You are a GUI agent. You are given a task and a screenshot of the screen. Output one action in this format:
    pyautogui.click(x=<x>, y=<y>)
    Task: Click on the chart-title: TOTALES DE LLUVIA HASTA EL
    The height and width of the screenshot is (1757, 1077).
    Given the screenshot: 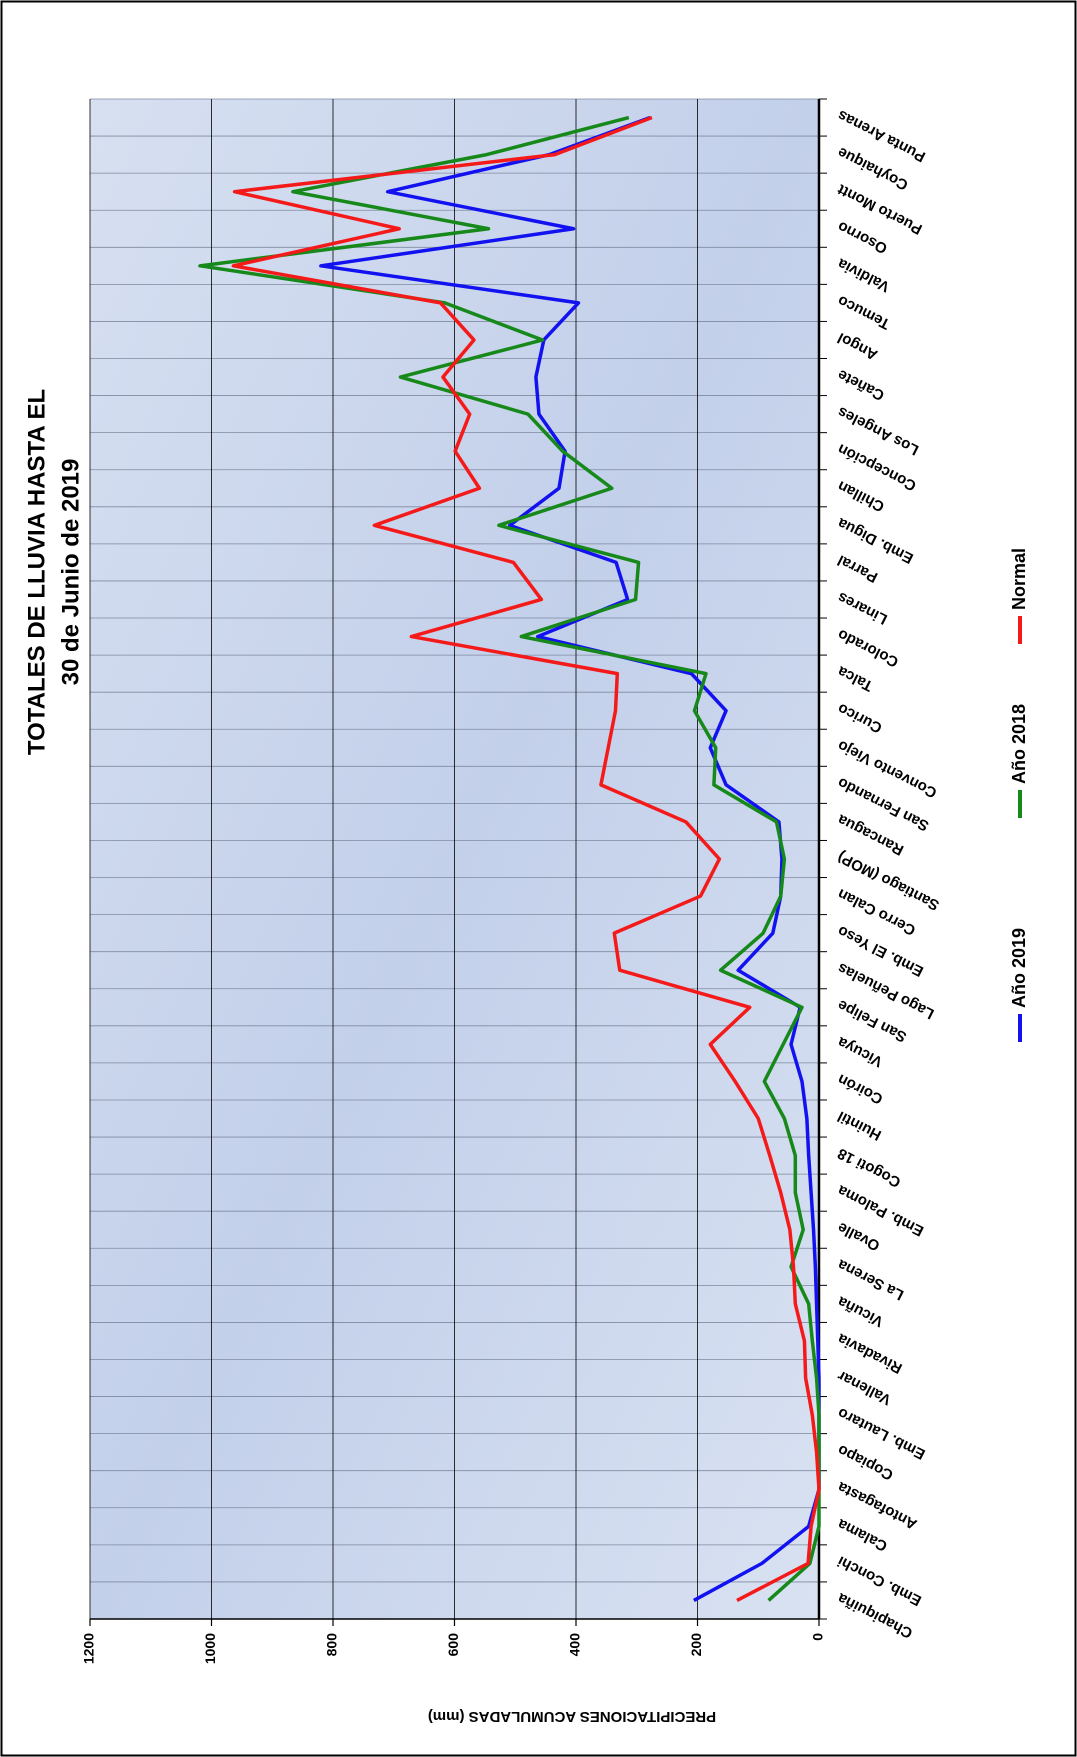 What is the action you would take?
    pyautogui.click(x=36, y=572)
    